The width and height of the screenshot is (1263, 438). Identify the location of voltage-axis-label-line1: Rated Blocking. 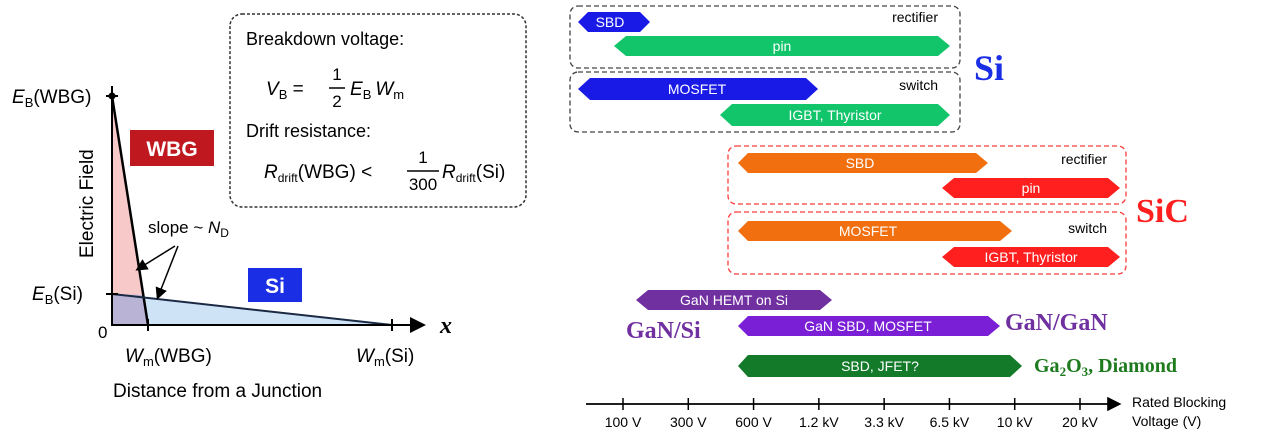
(1179, 402).